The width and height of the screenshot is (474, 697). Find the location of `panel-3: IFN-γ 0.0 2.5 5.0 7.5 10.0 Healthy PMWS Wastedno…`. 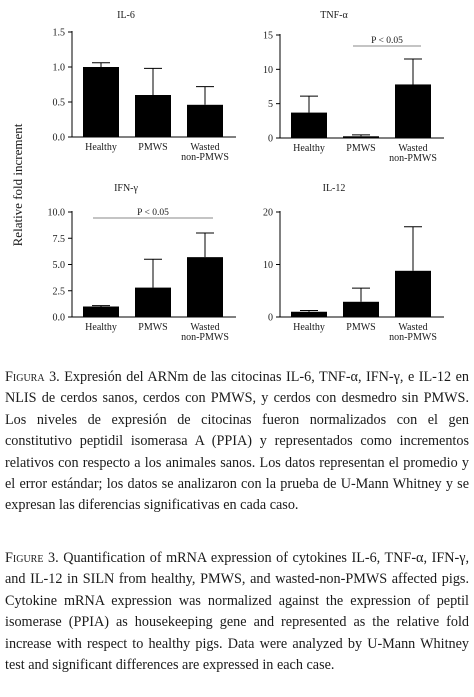

panel-3: IFN-γ 0.0 2.5 5.0 7.5 10.0 Healthy PMWS Wastedno… is located at coordinates (142, 263).